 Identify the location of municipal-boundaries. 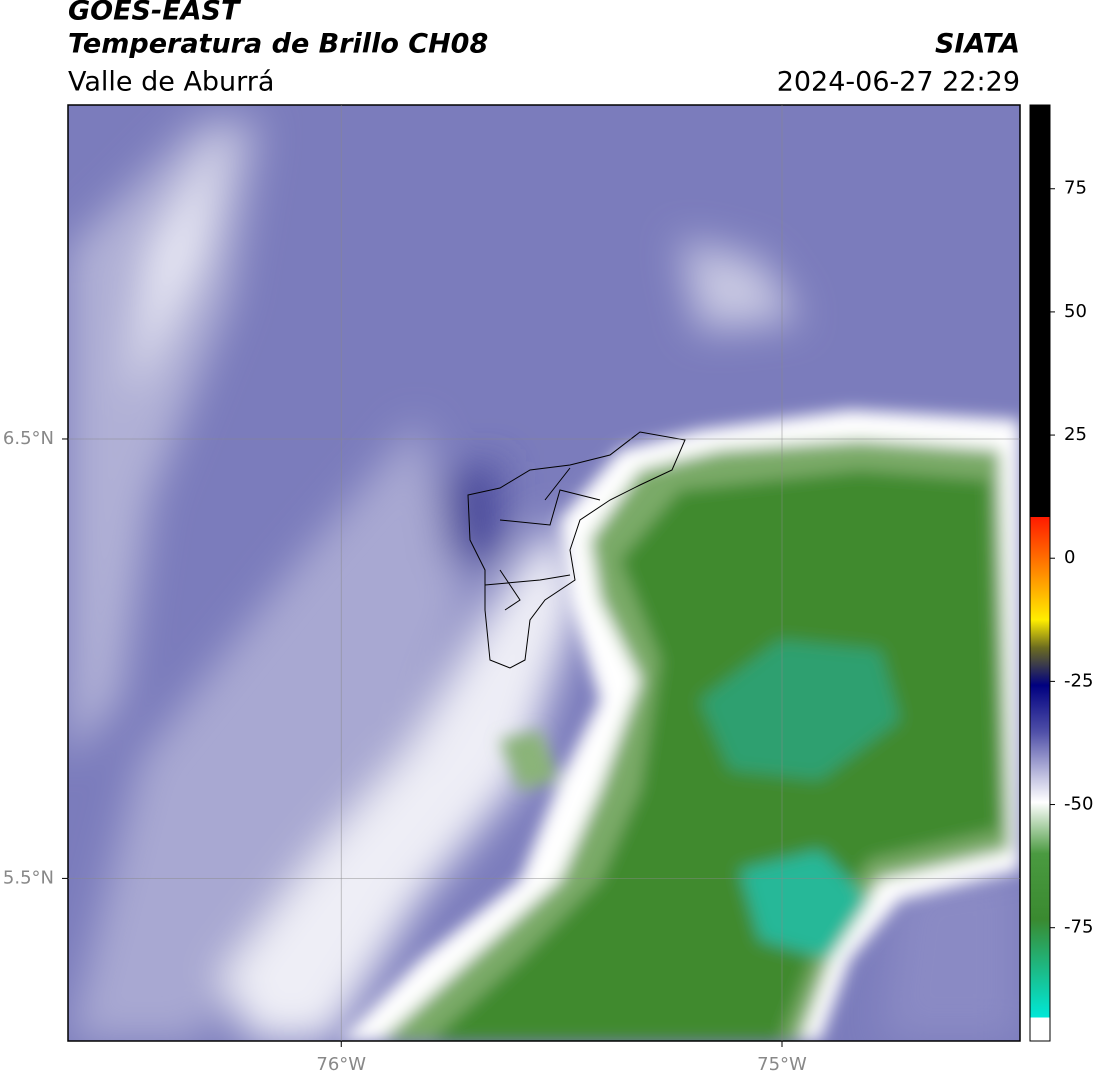
(576, 550).